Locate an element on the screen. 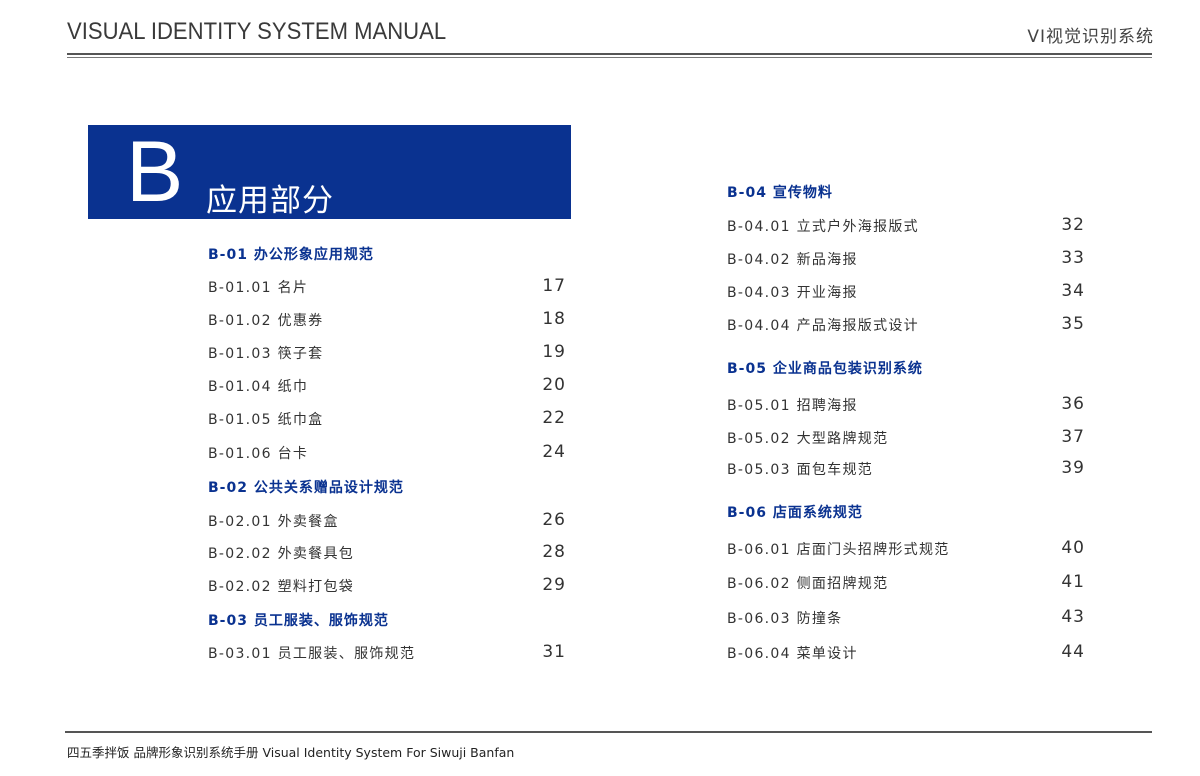 The width and height of the screenshot is (1200, 776). toc-page-number: 35 is located at coordinates (1073, 324).